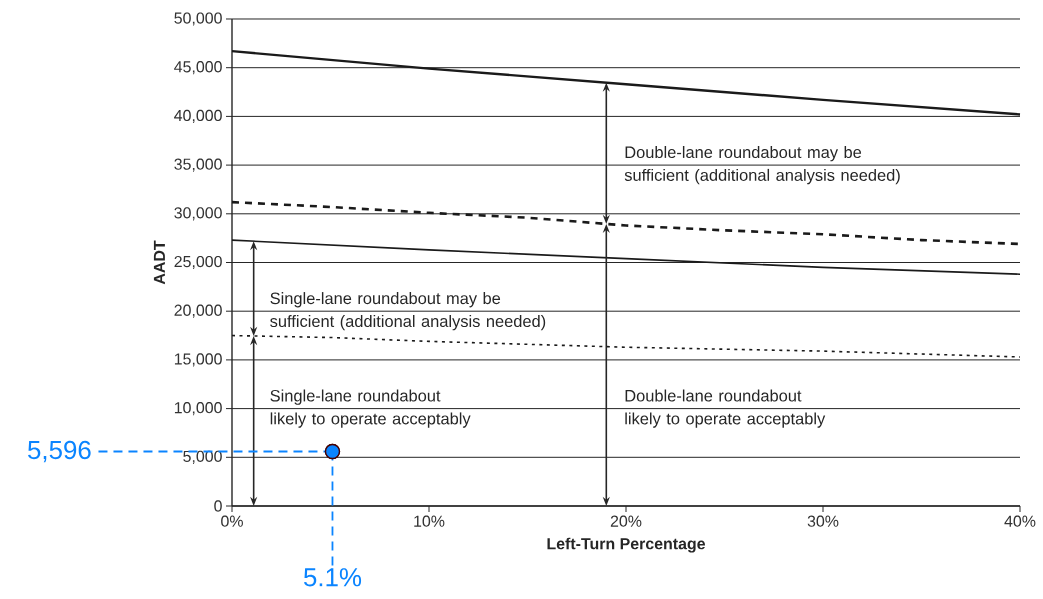 Image resolution: width=1043 pixels, height=599 pixels. Describe the element at coordinates (198, 214) in the screenshot. I see `y-tick-label: 30,000` at that location.